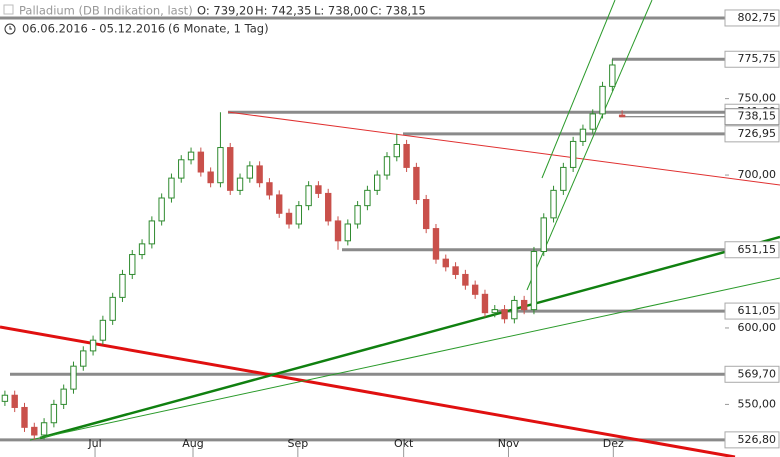 Image resolution: width=780 pixels, height=457 pixels. Describe the element at coordinates (106, 11) in the screenshot. I see `instrument: Palladium (DB Indikation, last)` at that location.